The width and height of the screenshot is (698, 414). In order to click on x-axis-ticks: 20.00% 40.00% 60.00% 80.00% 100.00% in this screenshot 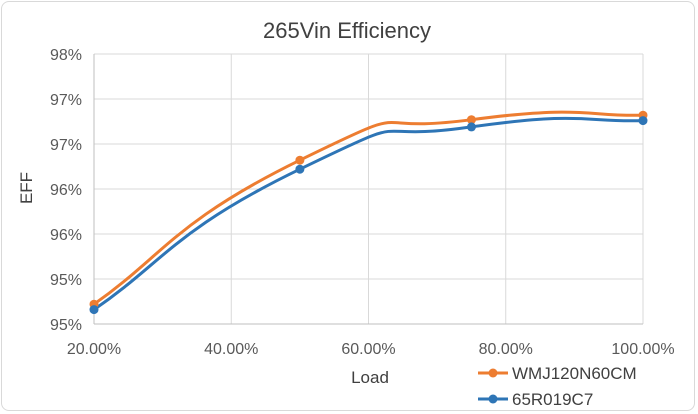, I will do `click(371, 349)`.